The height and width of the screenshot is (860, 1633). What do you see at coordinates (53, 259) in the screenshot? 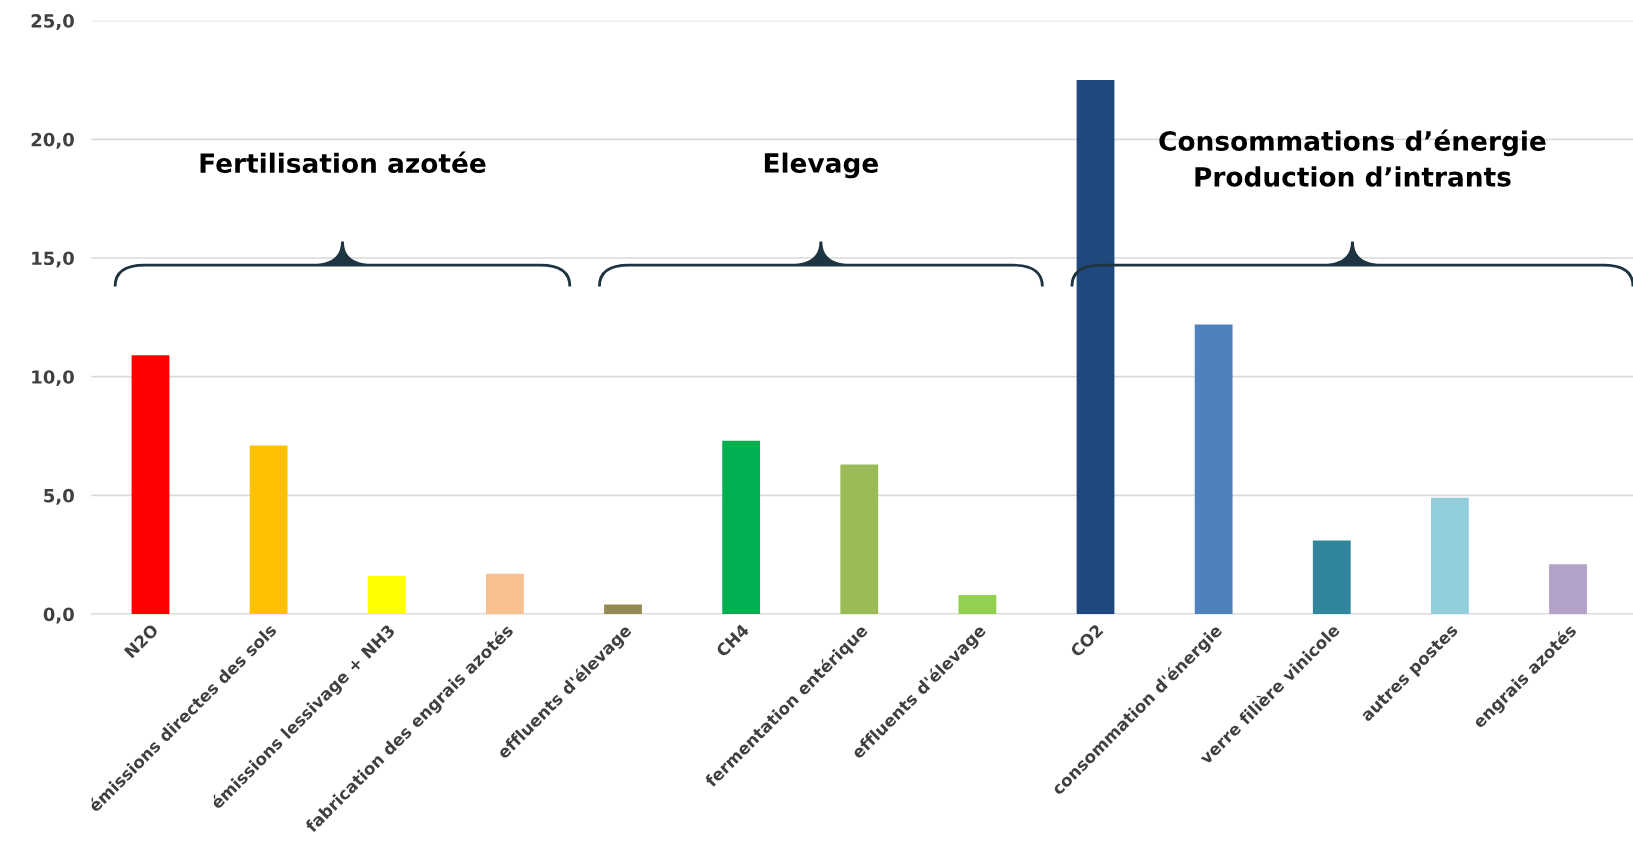
I see `y-tick-label: 15,0` at bounding box center [53, 259].